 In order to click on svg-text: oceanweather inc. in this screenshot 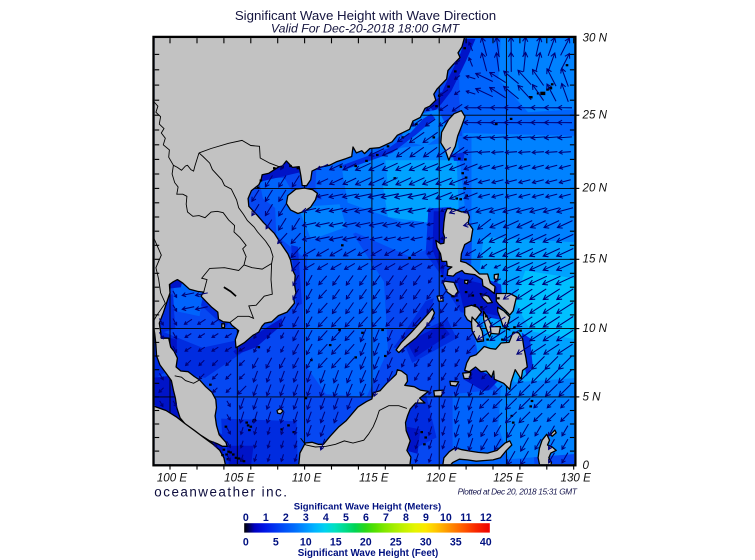, I will do `click(221, 491)`.